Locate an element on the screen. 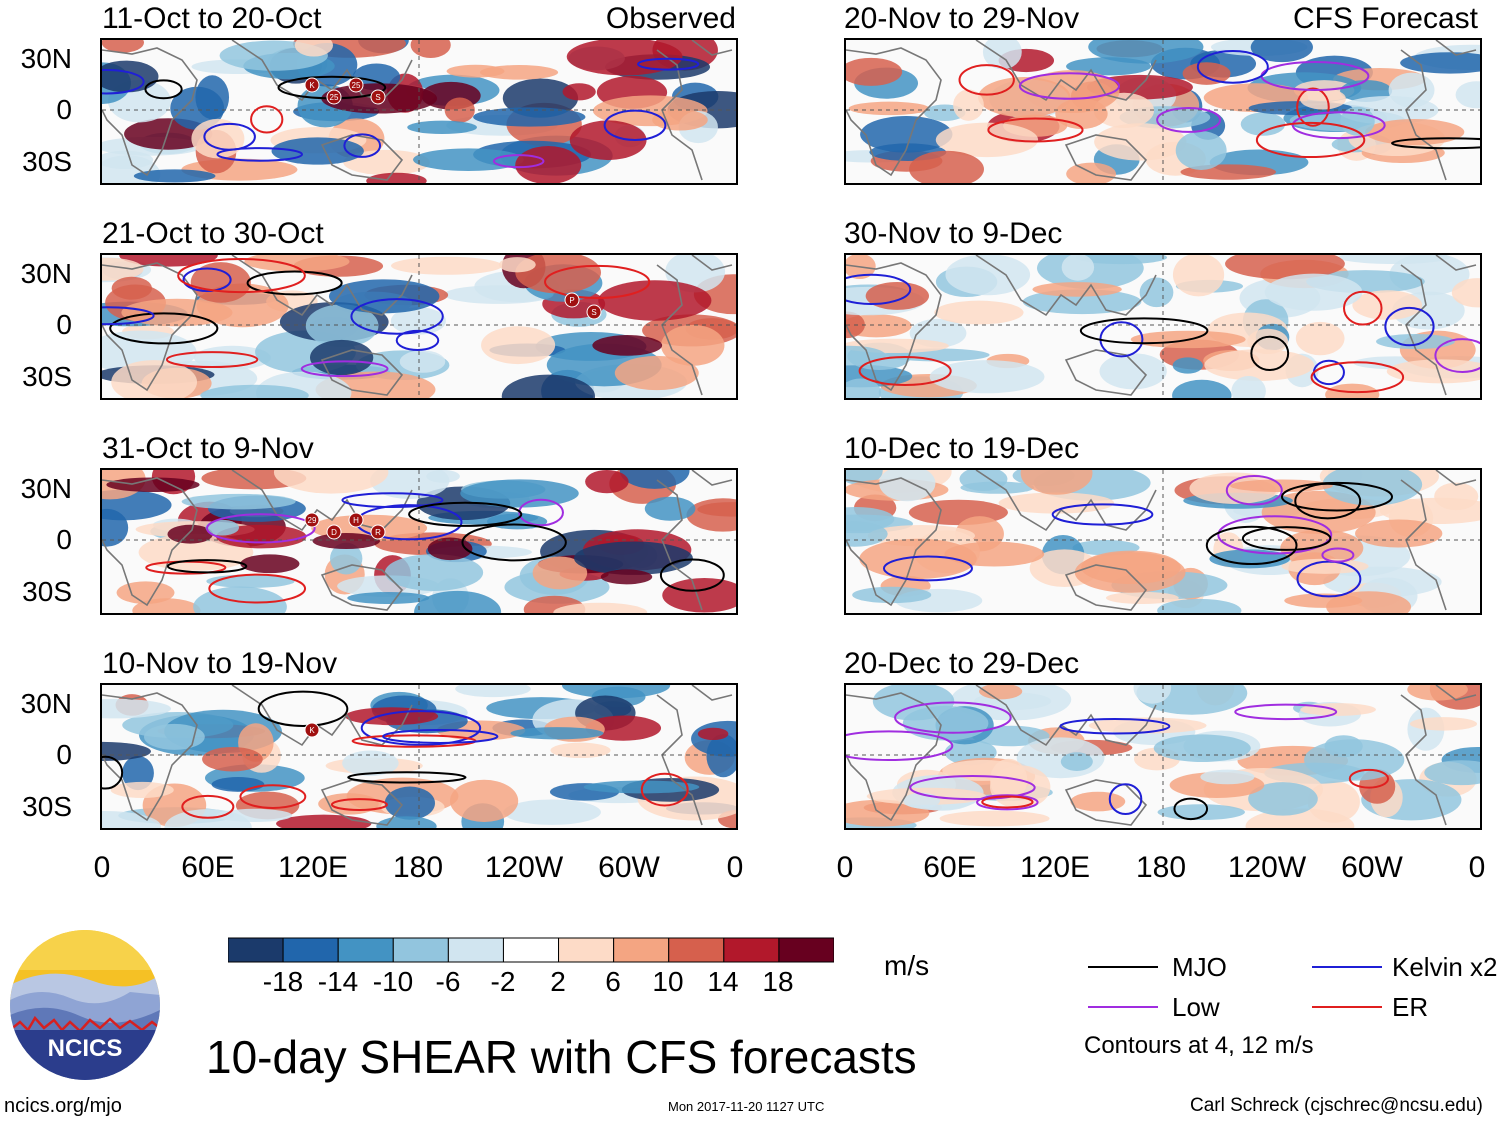 The image size is (1510, 1121). storm-marker: K is located at coordinates (312, 85).